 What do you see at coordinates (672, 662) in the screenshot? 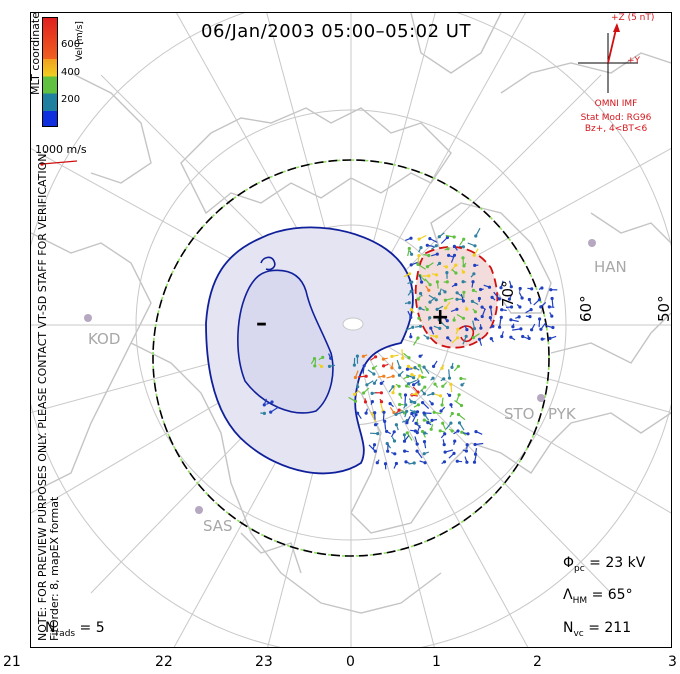
I see `mlt-tick-3: 3` at bounding box center [672, 662].